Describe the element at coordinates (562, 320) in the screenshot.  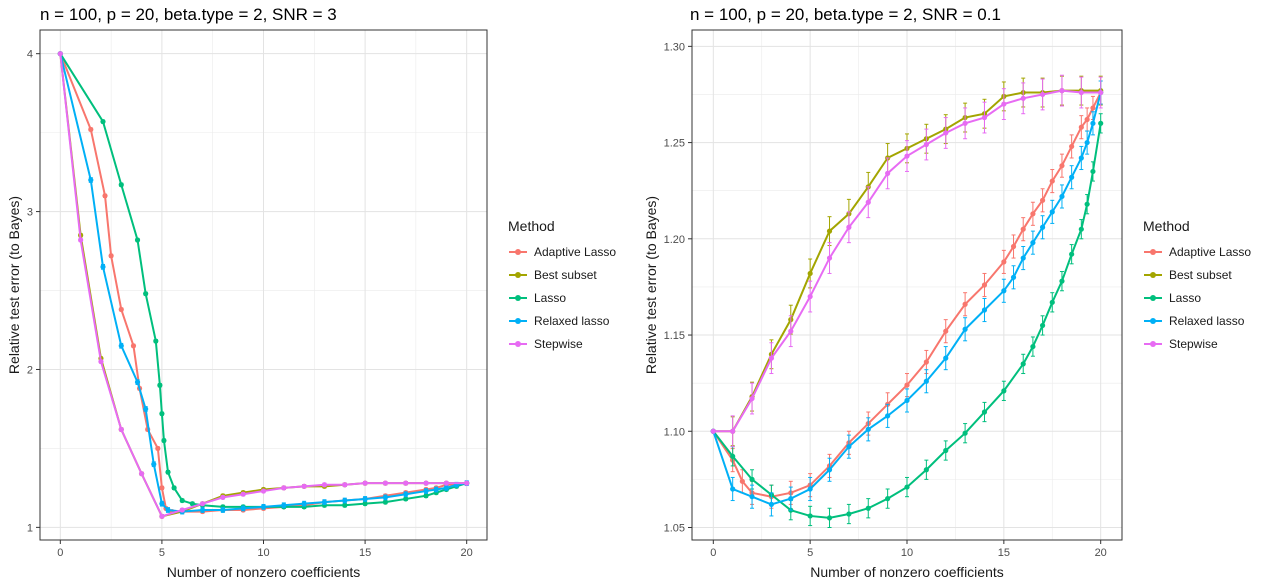
I see `legend-item: Relaxed lasso` at that location.